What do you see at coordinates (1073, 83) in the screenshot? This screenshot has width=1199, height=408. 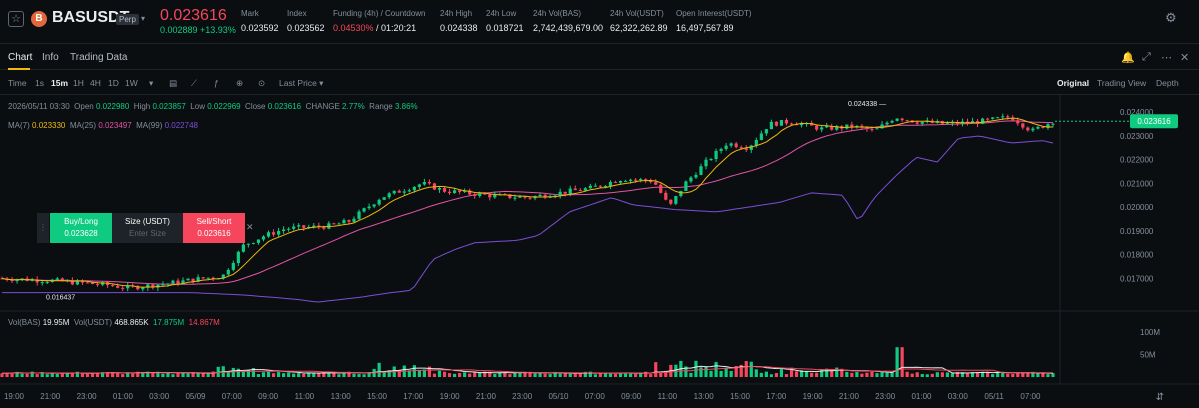 I see `view-original: Original` at bounding box center [1073, 83].